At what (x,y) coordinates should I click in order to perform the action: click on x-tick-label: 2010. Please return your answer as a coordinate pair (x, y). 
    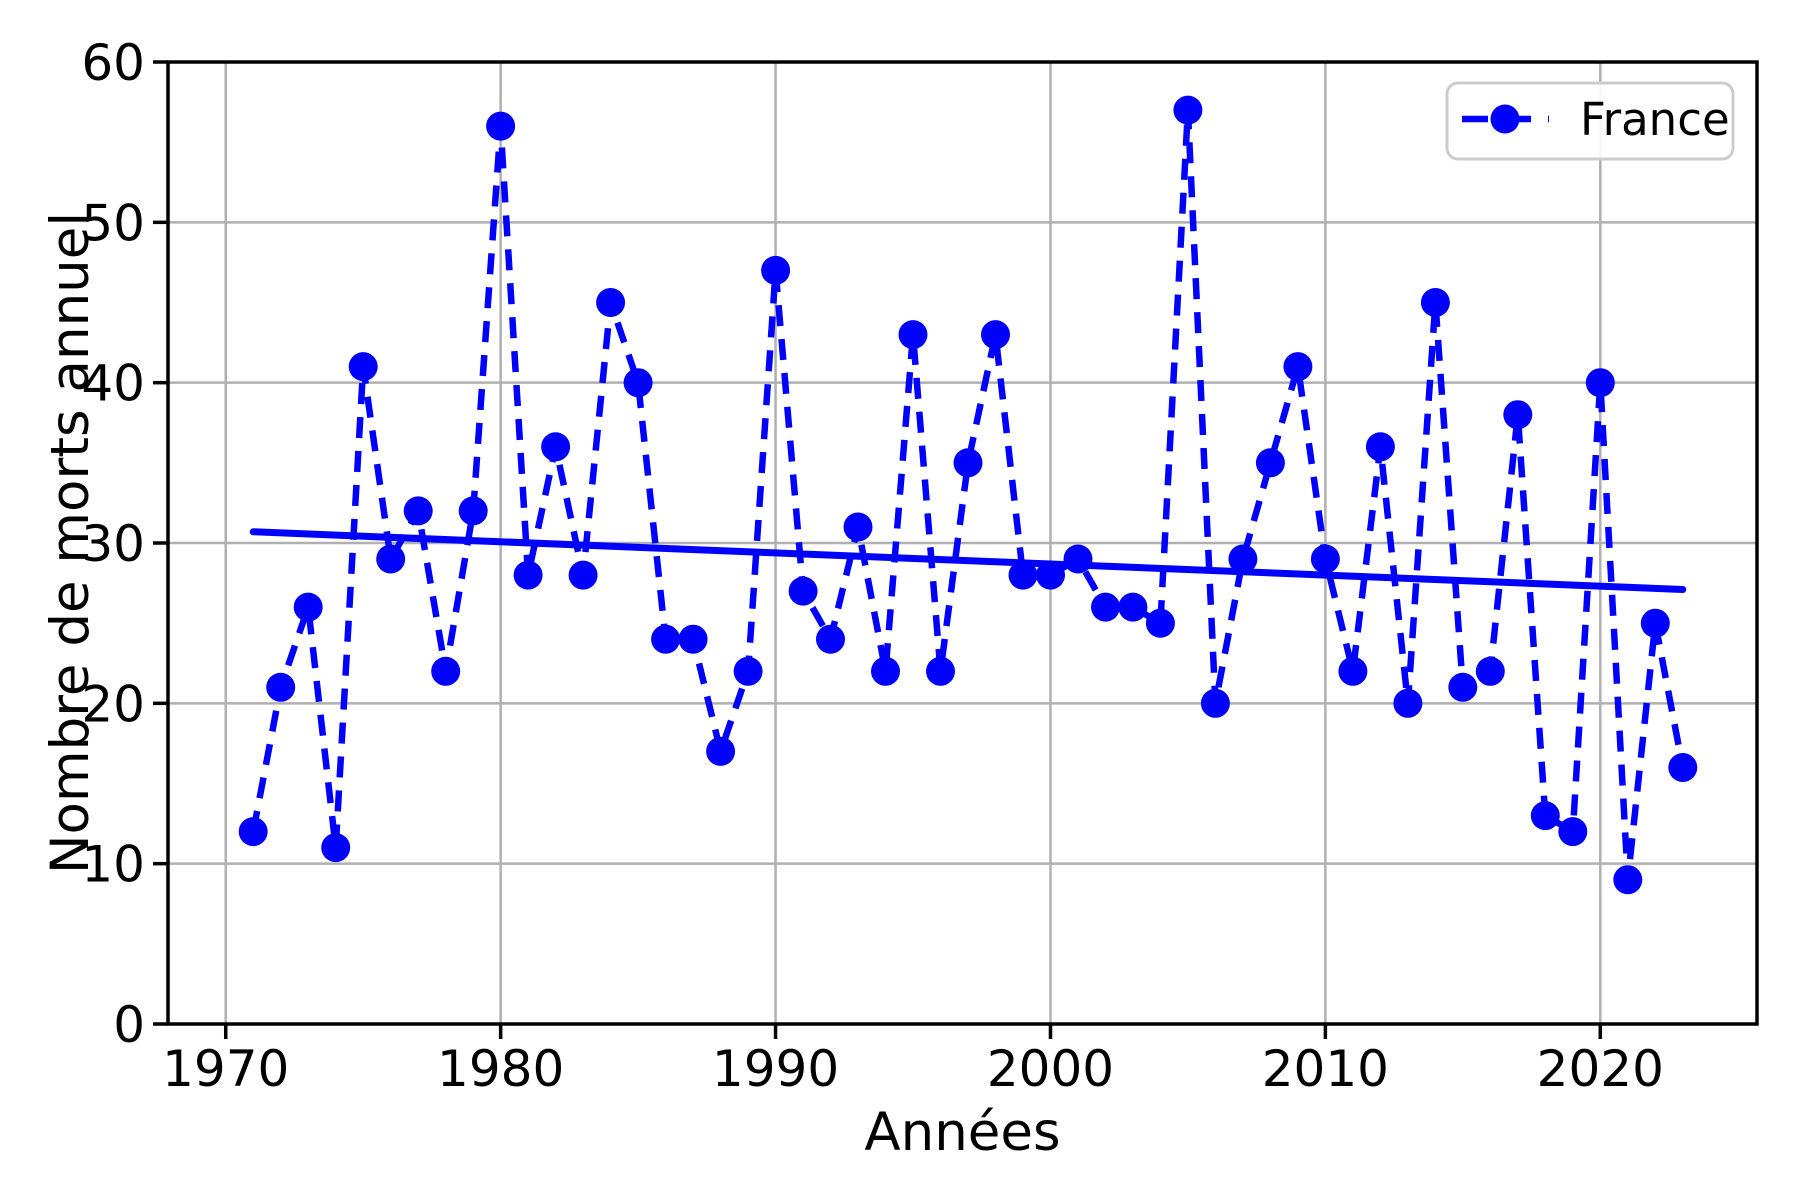
    Looking at the image, I should click on (1325, 1069).